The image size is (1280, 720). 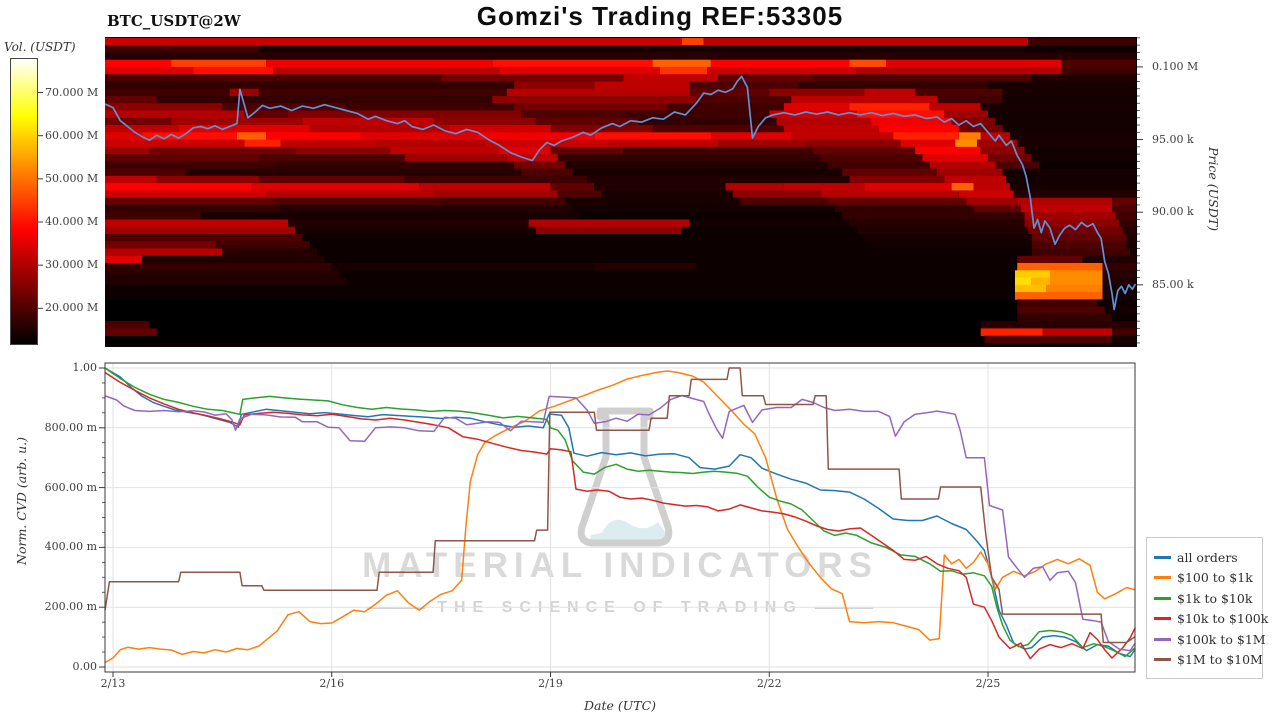 What do you see at coordinates (1208, 660) in the screenshot?
I see `legend-entry: $1M to $10M` at bounding box center [1208, 660].